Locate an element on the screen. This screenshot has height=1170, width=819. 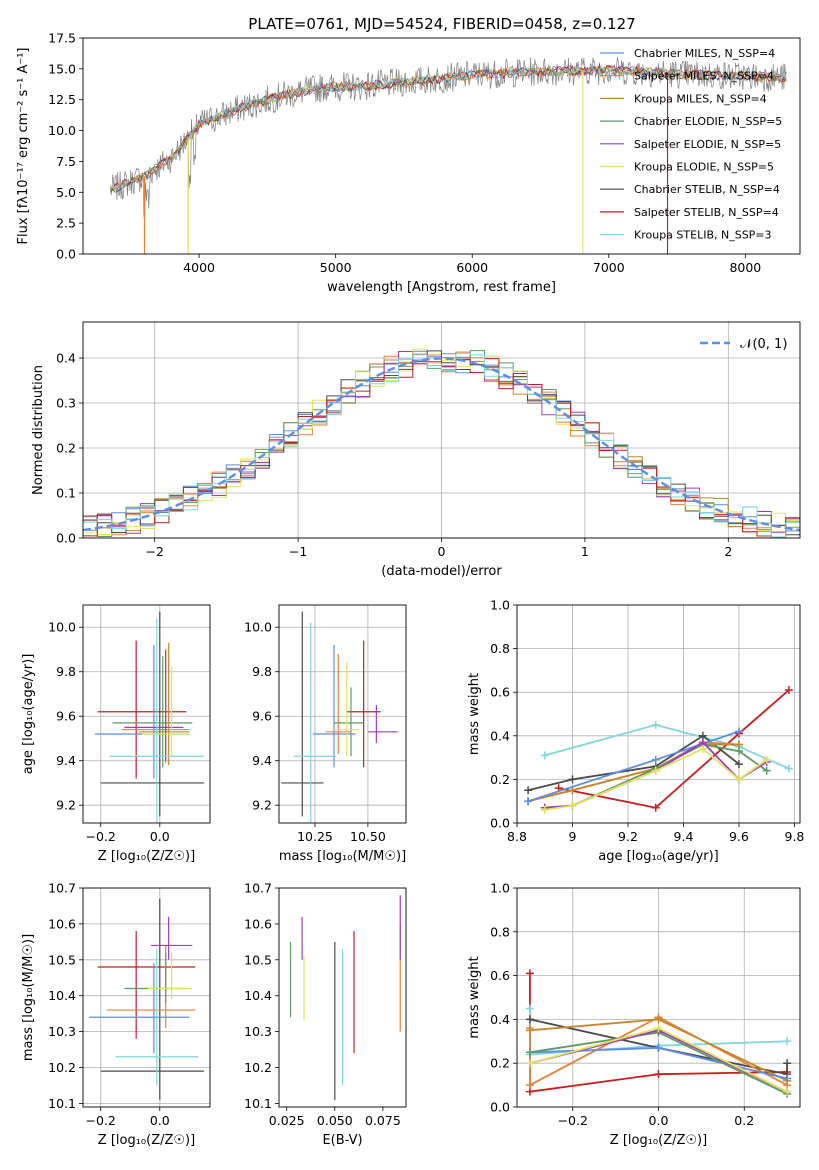
y-tick-label: 0.3 is located at coordinates (66, 403).